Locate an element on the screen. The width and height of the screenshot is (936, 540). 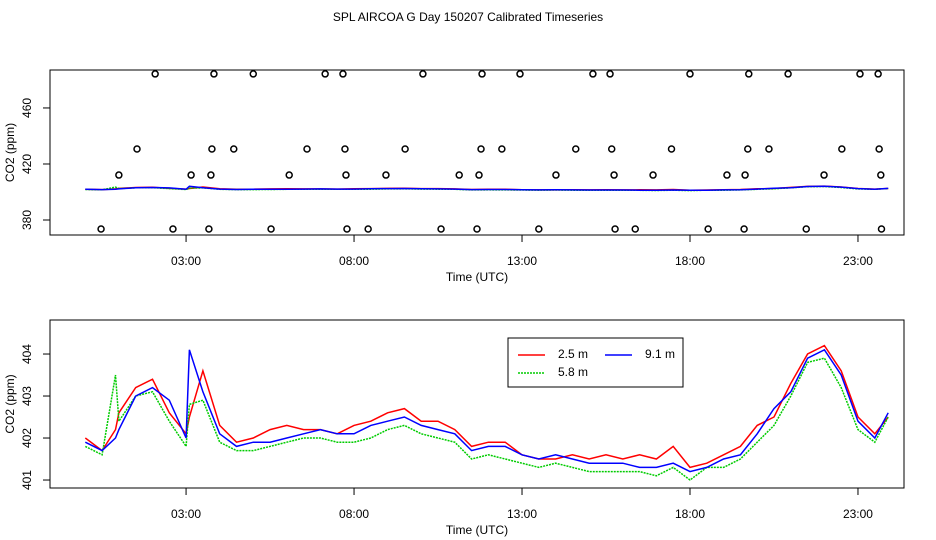
legend: 2.5 m 5.8 m 9.1 m is located at coordinates (595, 362).